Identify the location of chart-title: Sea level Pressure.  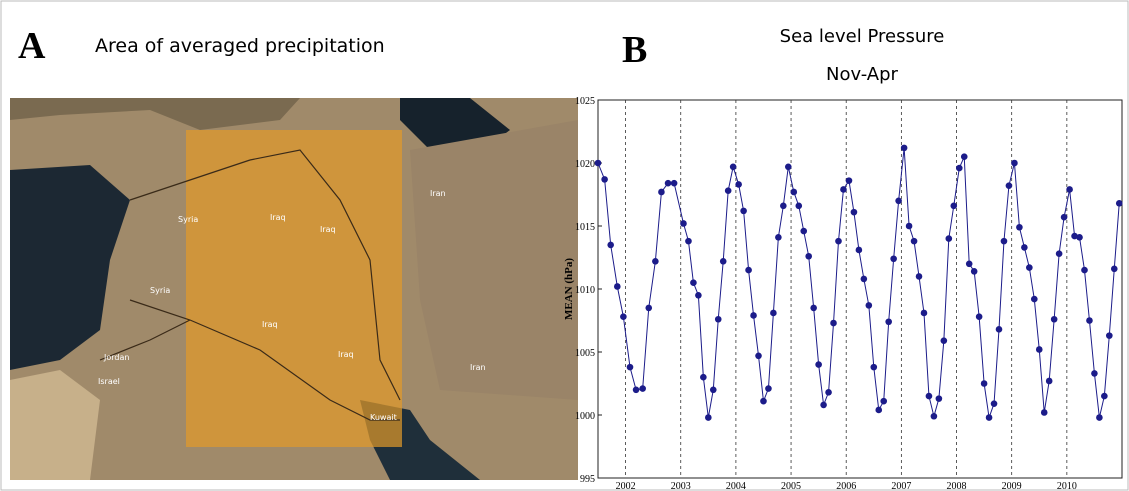
(862, 36).